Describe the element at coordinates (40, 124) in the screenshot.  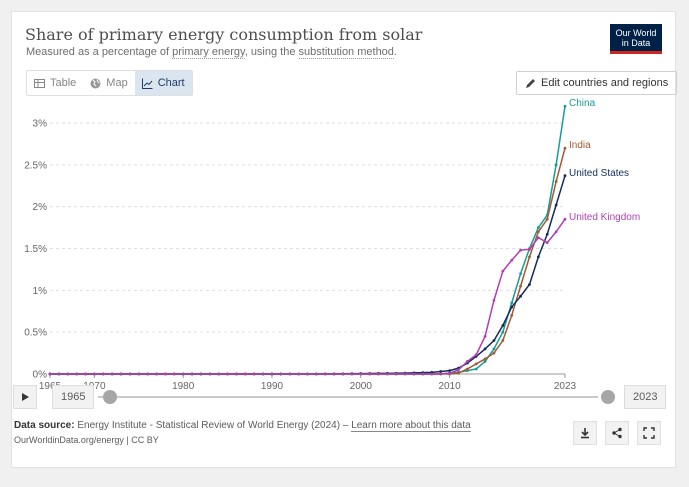
I see `y-tick-label: 3%` at that location.